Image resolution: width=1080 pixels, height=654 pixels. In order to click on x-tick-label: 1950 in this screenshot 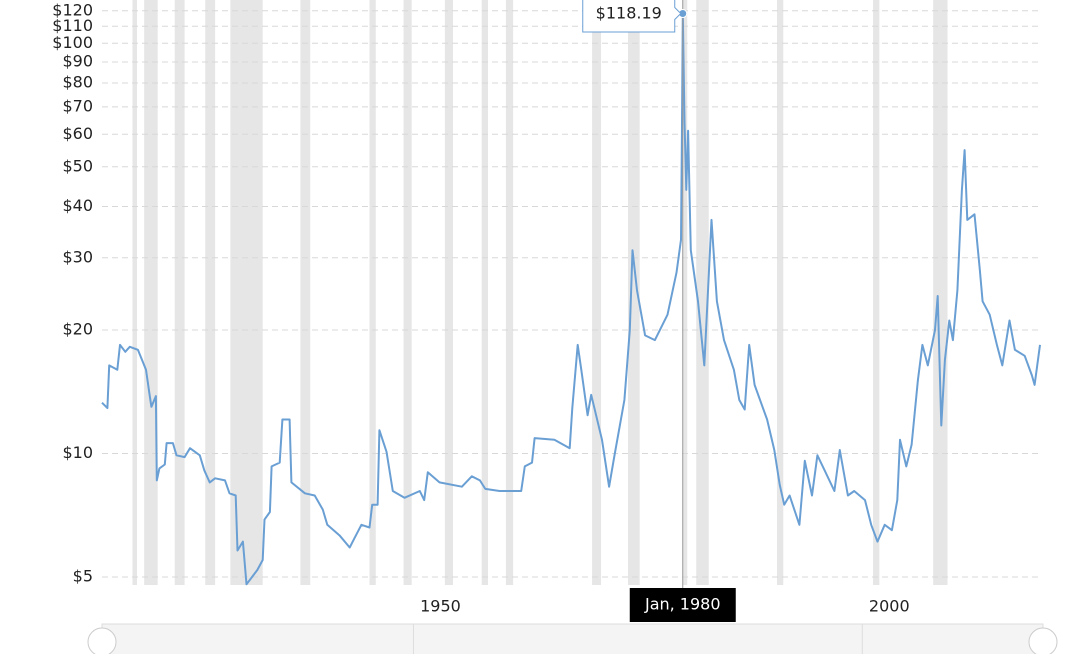, I will do `click(440, 606)`.